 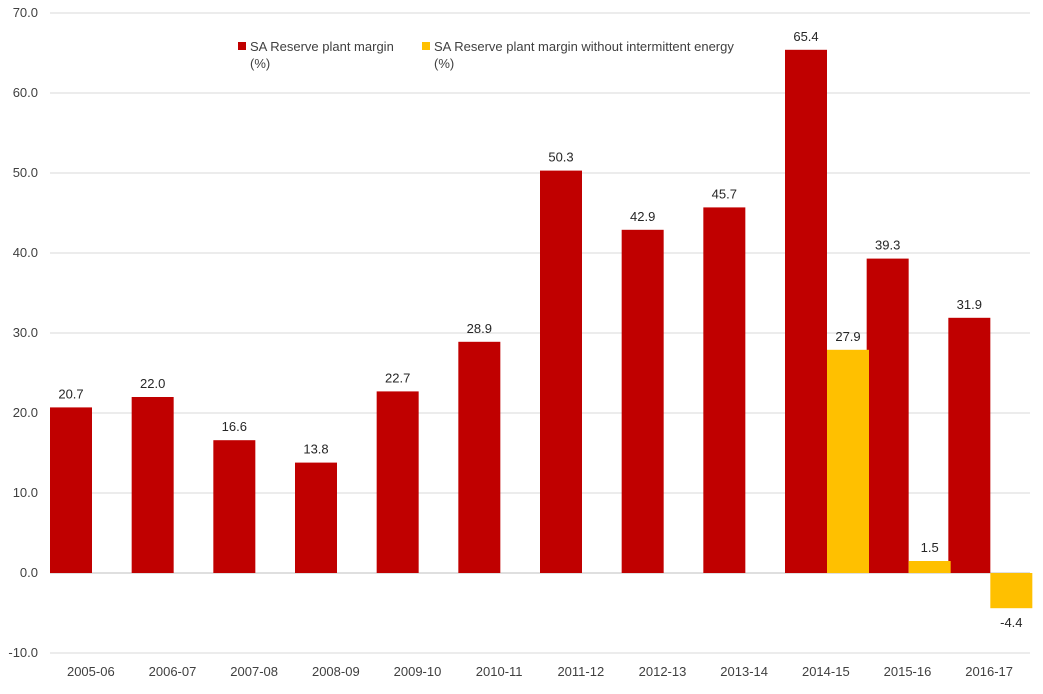 What do you see at coordinates (560, 157) in the screenshot?
I see `data-label-series-1: 50.3` at bounding box center [560, 157].